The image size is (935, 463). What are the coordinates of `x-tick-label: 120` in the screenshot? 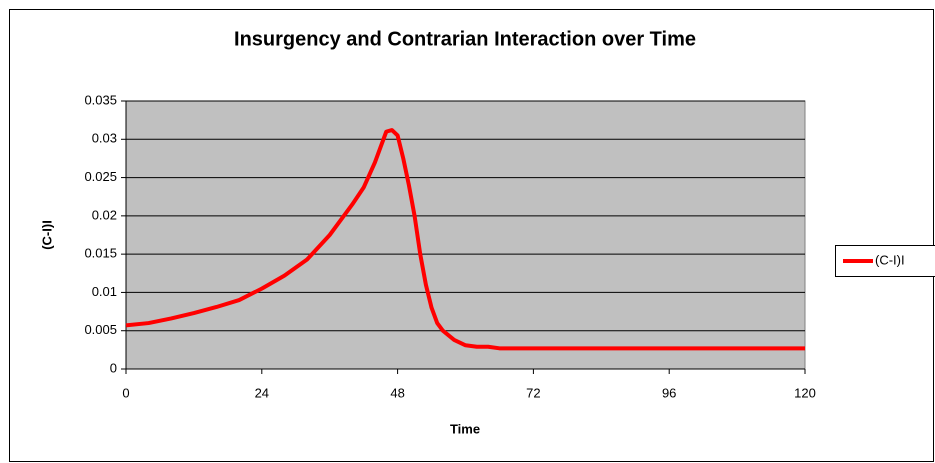 It's located at (805, 392).